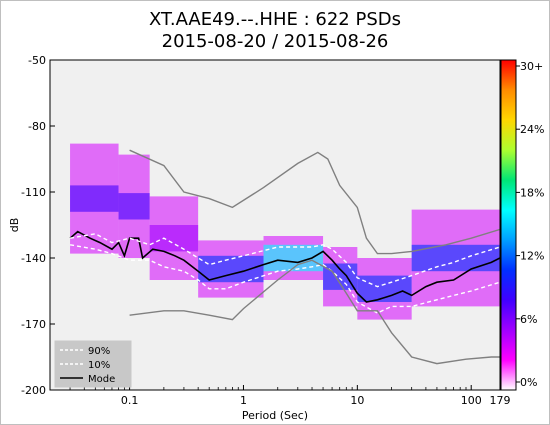  Describe the element at coordinates (528, 382) in the screenshot. I see `colorbar-tick-label: 0%` at that location.